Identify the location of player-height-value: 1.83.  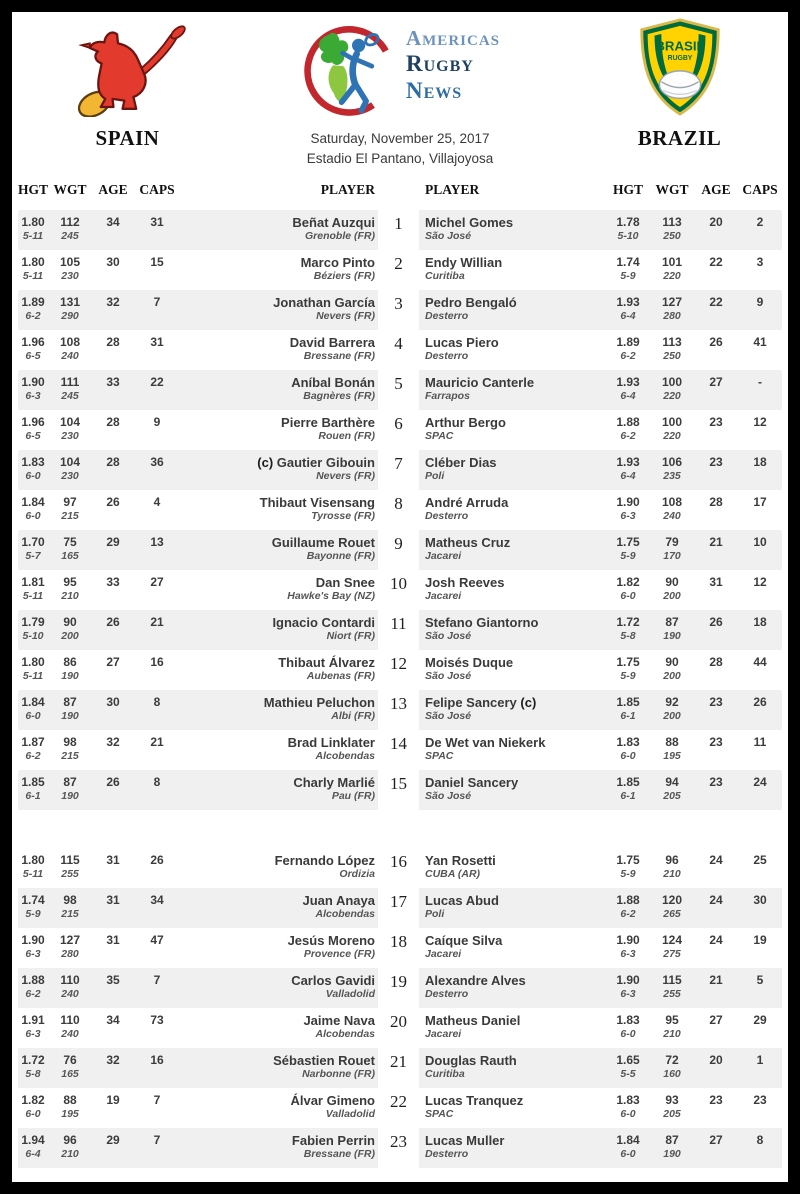
(628, 1100).